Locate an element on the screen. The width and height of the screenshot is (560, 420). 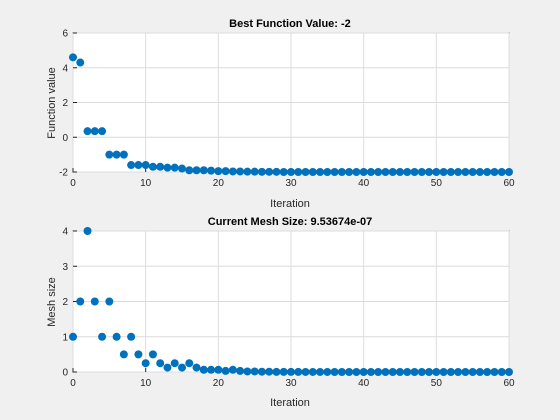
plot2-xtick-label: 60 is located at coordinates (509, 383).